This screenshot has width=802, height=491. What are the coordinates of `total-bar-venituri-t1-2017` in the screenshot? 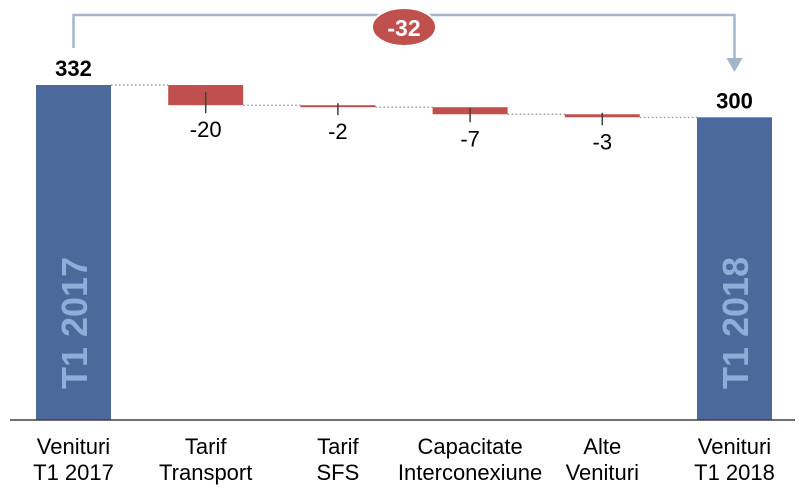 It's located at (73, 253).